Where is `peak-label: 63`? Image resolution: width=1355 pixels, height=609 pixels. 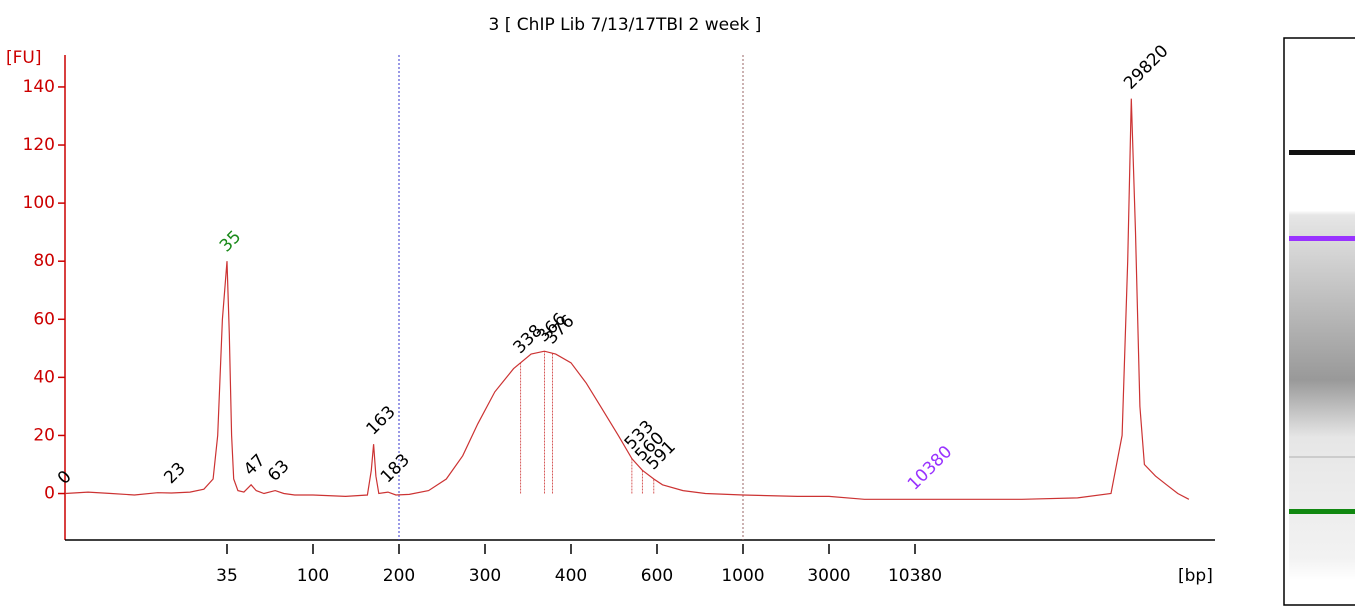 peak-label: 63 is located at coordinates (278, 470).